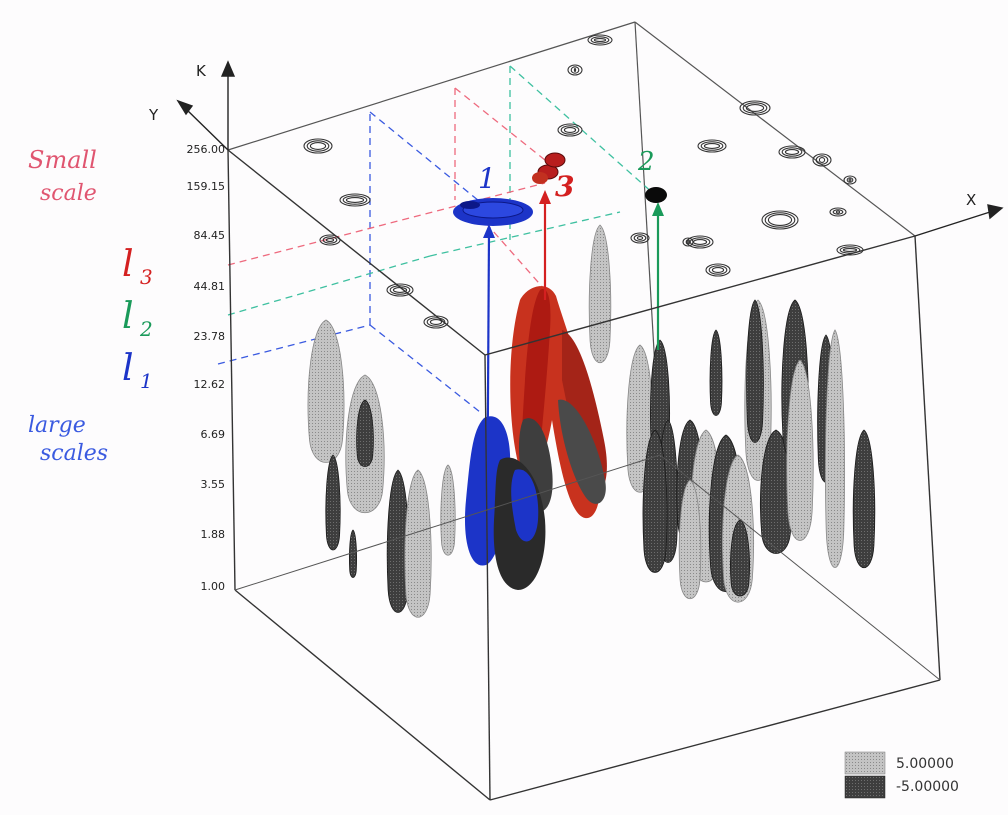 The width and height of the screenshot is (1008, 815). I want to click on l2-subscript: 2, so click(146, 329).